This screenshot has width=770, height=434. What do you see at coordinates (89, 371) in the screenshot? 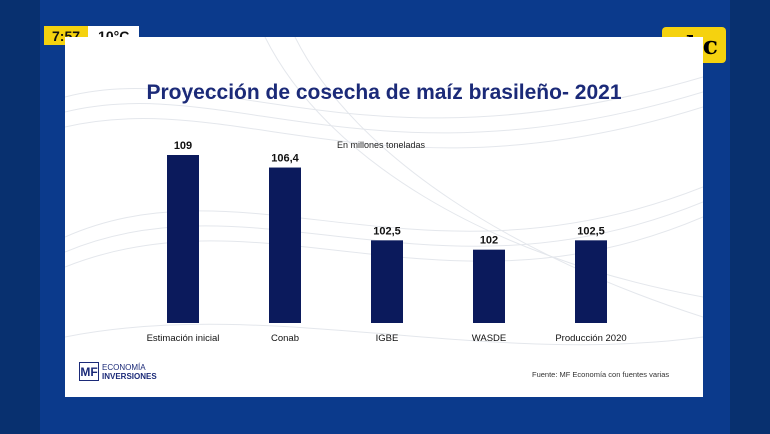
I see `mf-logo-mark: MF` at bounding box center [89, 371].